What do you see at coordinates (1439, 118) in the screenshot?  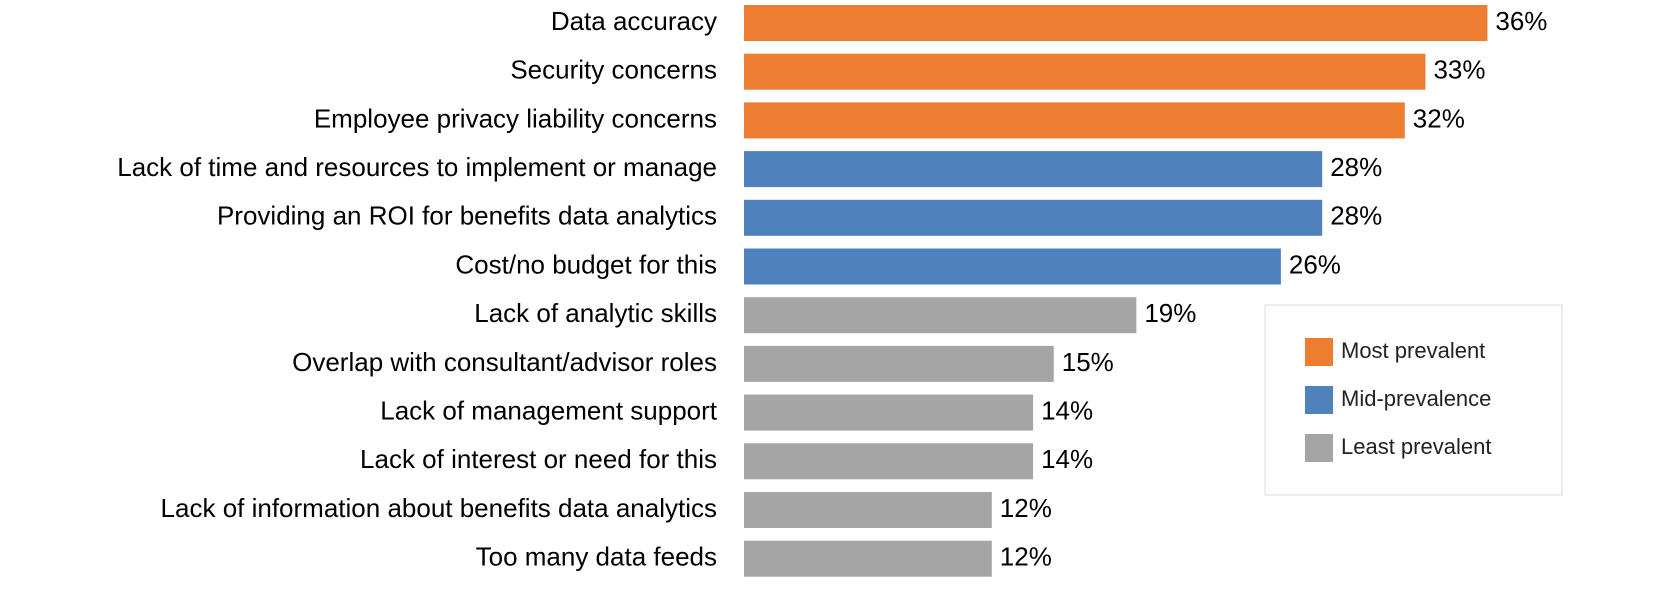 I see `value-label: 32%` at bounding box center [1439, 118].